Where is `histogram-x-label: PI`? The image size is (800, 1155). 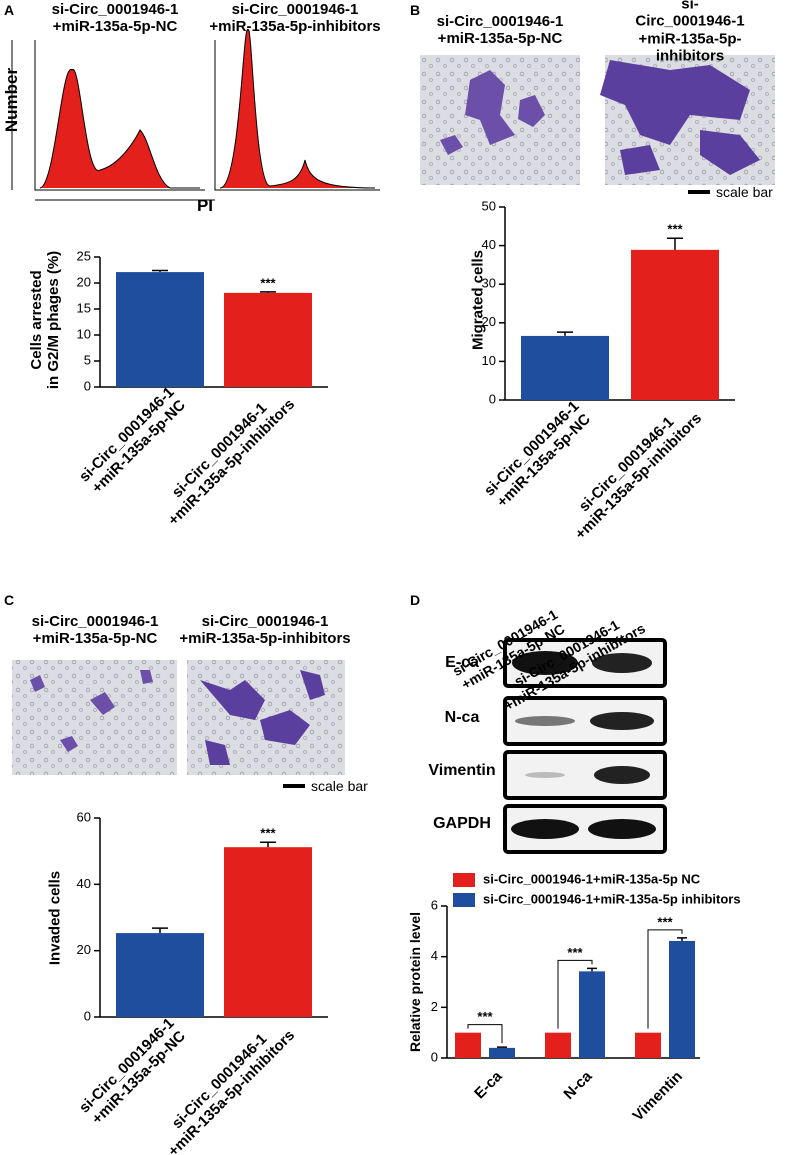 histogram-x-label: PI is located at coordinates (205, 206).